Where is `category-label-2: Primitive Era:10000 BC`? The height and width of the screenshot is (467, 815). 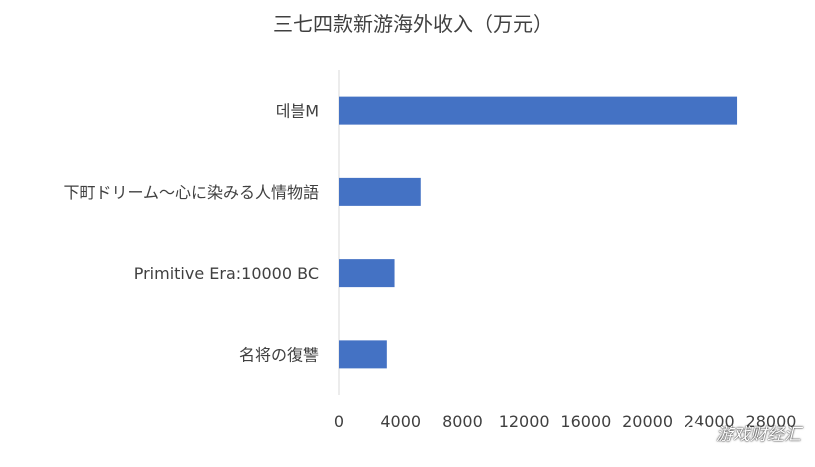
category-label-2: Primitive Era:10000 BC is located at coordinates (226, 273).